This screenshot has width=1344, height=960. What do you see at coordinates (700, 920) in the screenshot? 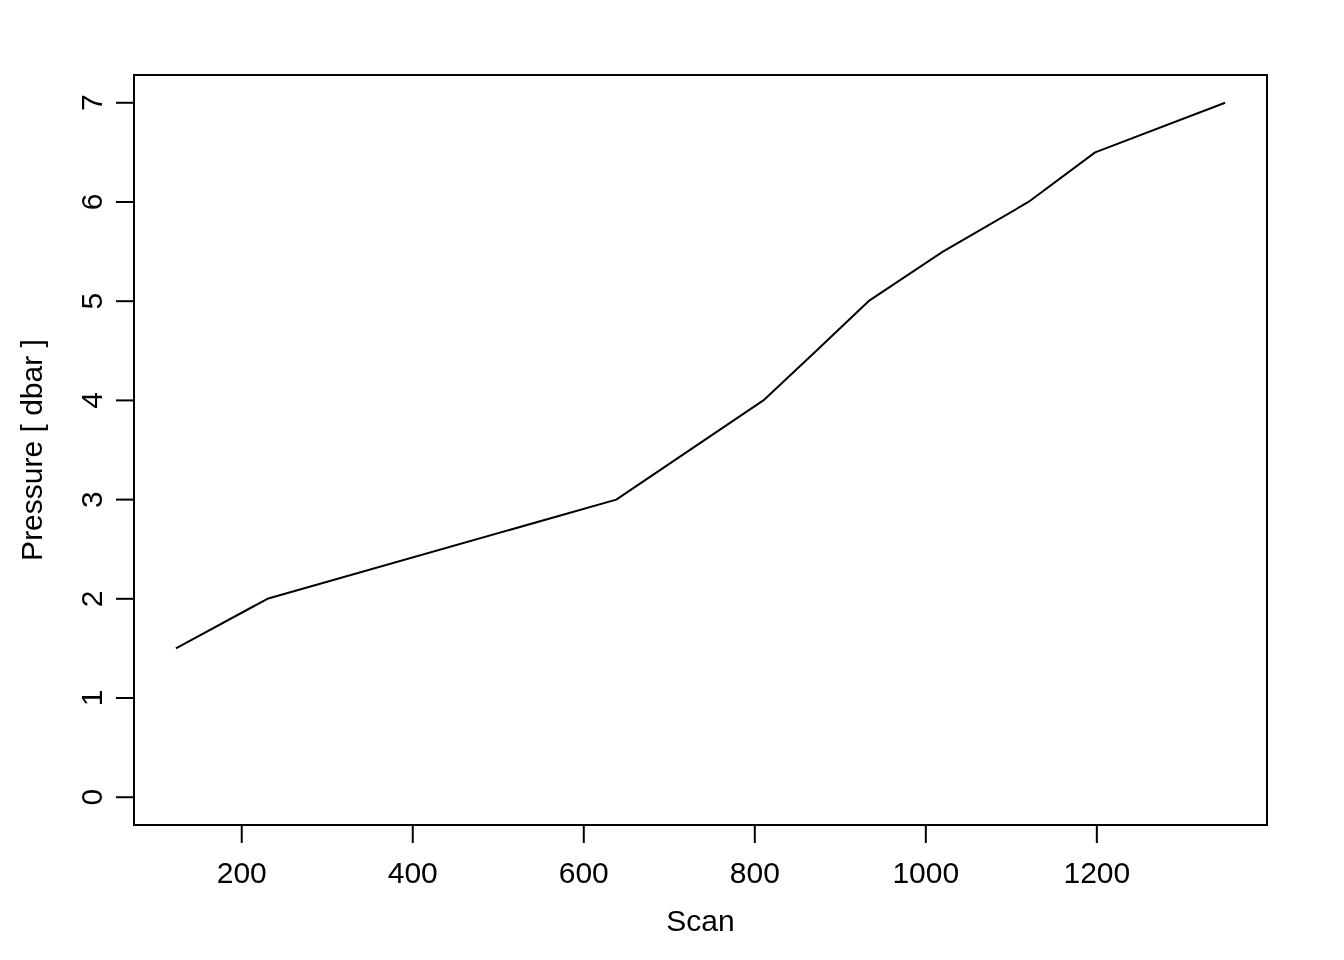
I see `x-axis-title: Scan` at bounding box center [700, 920].